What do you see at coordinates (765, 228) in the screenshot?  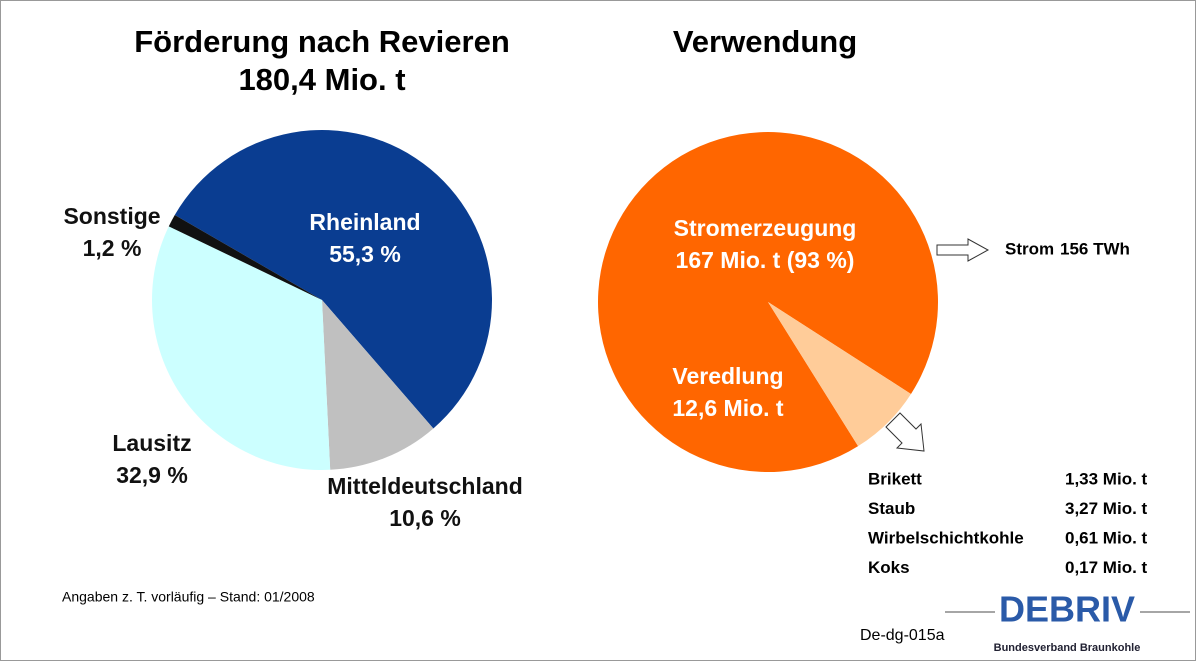 I see `slice-label: Stromerzeugung` at bounding box center [765, 228].